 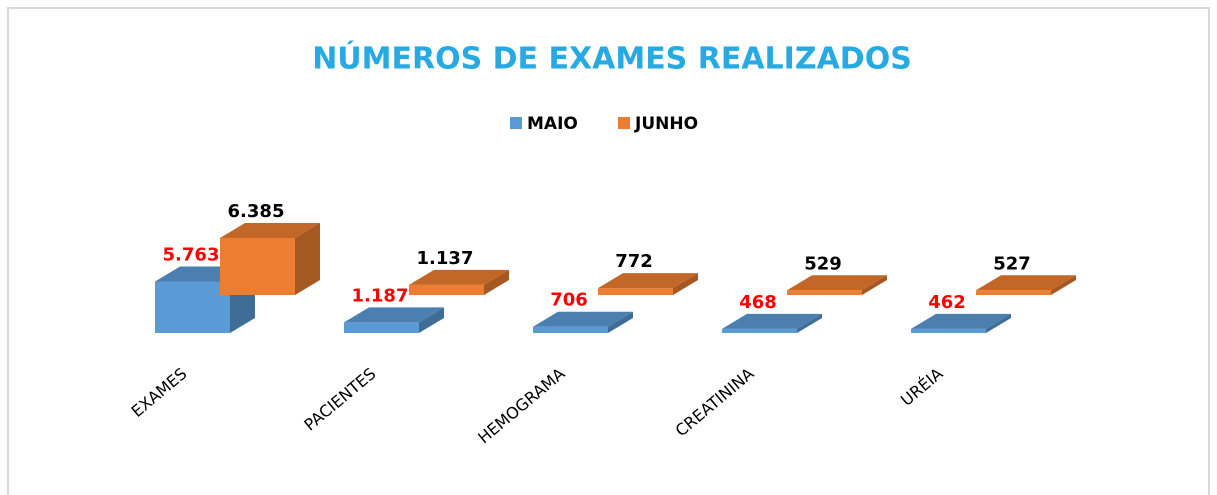 I want to click on legend-label: MAIO, so click(x=552, y=124).